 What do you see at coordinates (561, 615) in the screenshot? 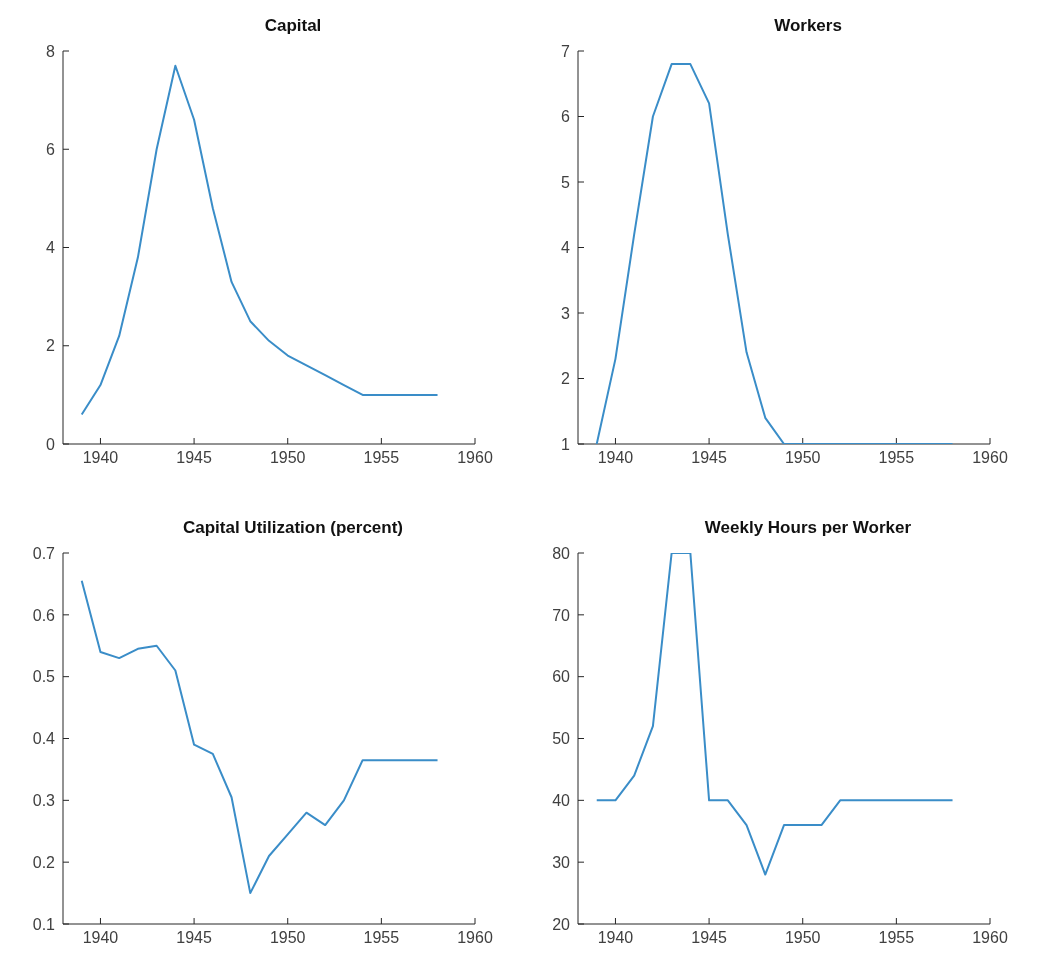
I see `y-tick-label: 70` at bounding box center [561, 615].